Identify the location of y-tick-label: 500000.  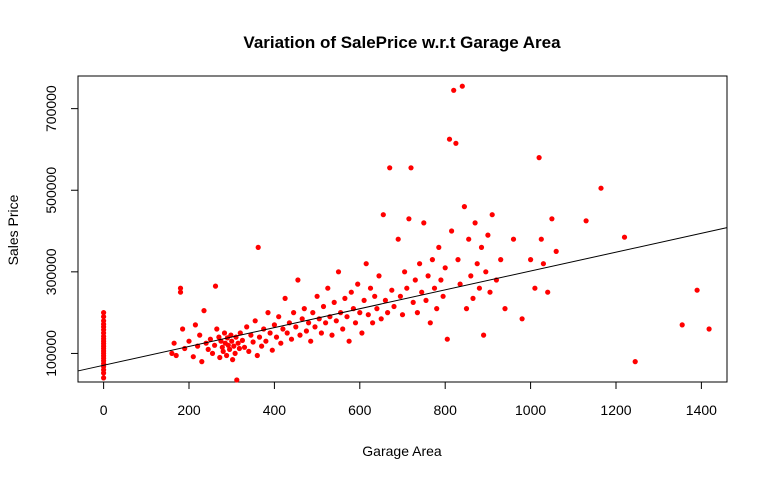
(51, 190).